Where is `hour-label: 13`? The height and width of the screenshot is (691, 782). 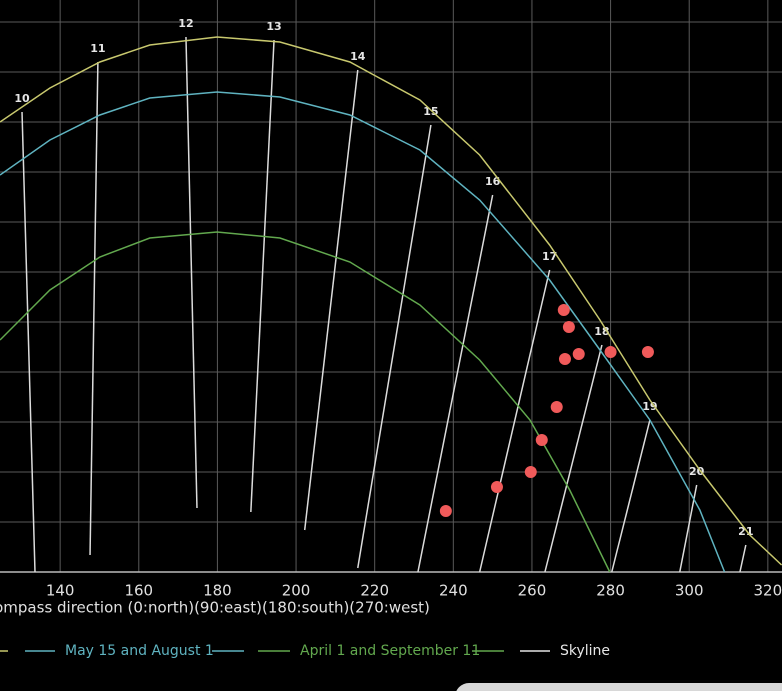 hour-label: 13 is located at coordinates (273, 26).